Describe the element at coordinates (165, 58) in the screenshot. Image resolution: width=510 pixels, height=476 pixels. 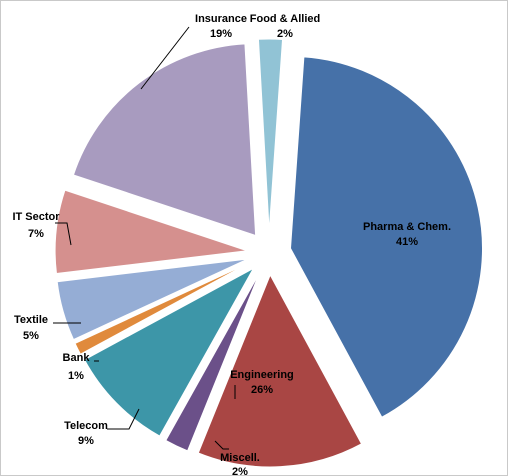
I see `leader-insurance` at that location.